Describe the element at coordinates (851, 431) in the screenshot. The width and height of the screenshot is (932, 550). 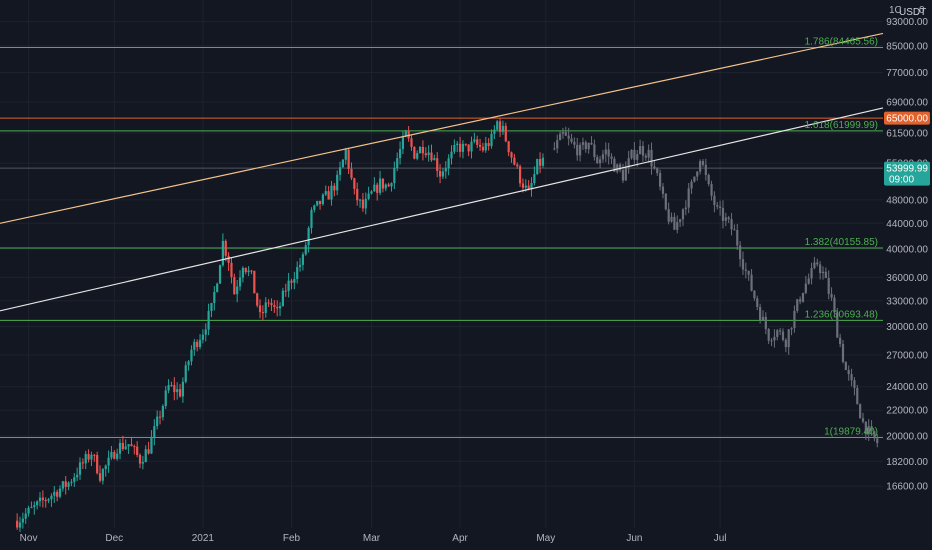
I see `fib-level-label: 1(19879.40)` at that location.